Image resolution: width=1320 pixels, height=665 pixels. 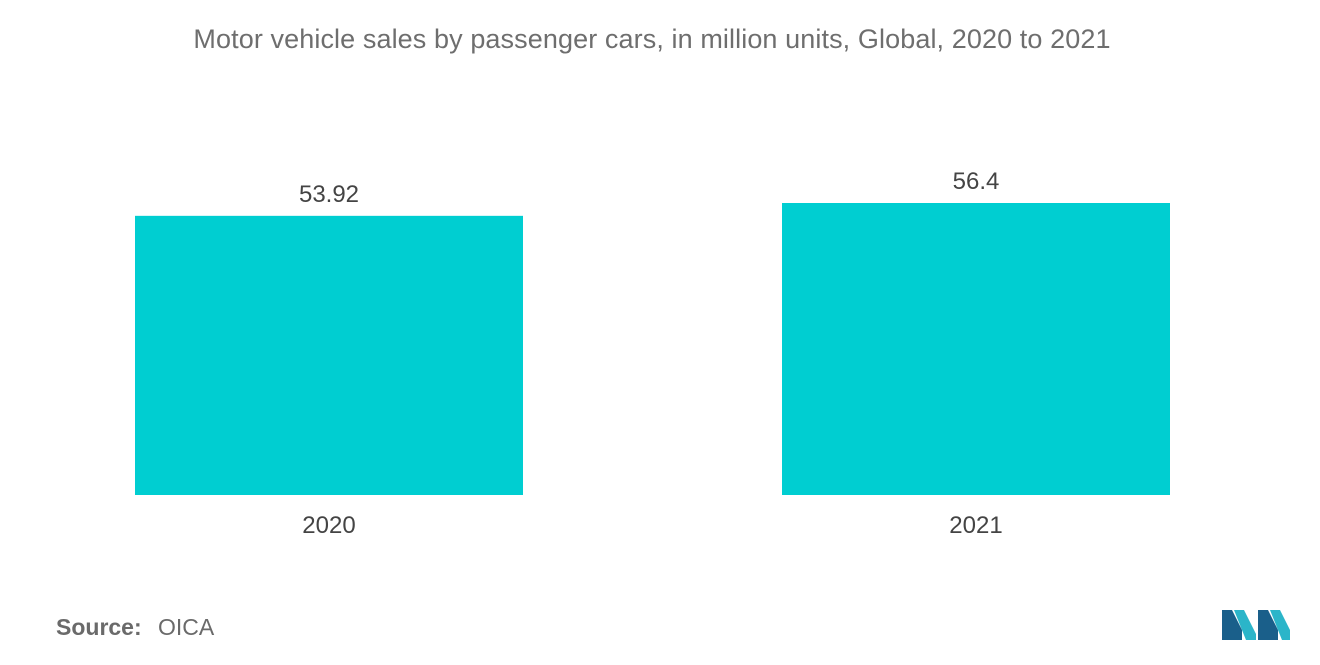 I want to click on source-note: Source: OICA, so click(x=135, y=627).